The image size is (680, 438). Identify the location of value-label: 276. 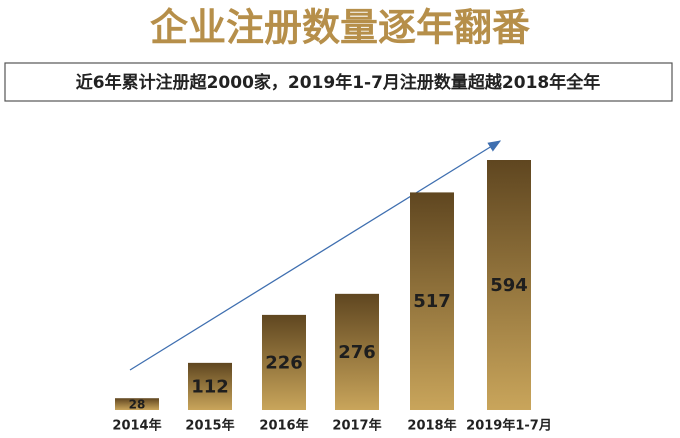
(357, 352).